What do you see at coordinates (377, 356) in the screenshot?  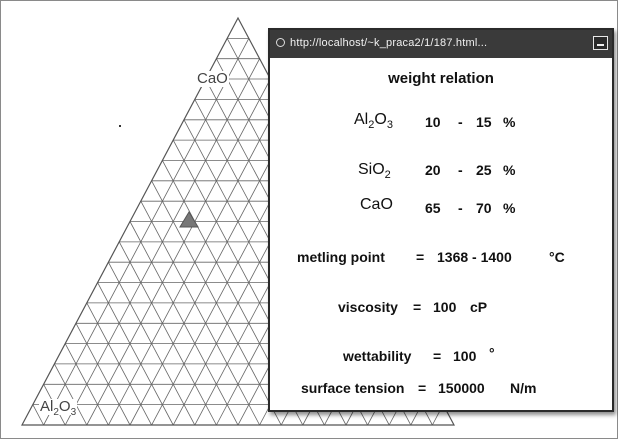 I see `wettability-label: wettability` at bounding box center [377, 356].